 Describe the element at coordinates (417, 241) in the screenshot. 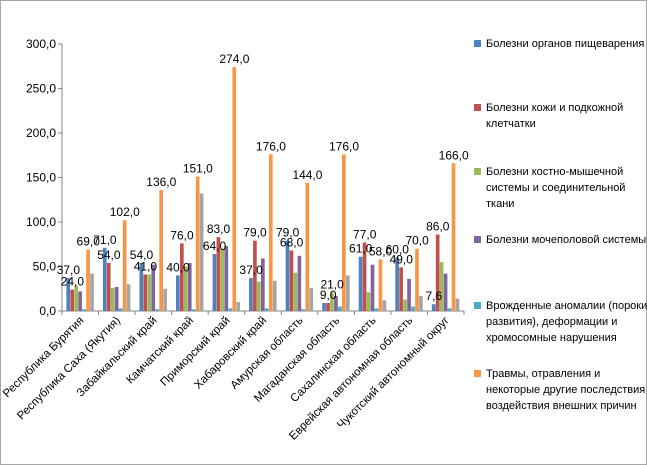

I see `data-label: 70,0` at that location.